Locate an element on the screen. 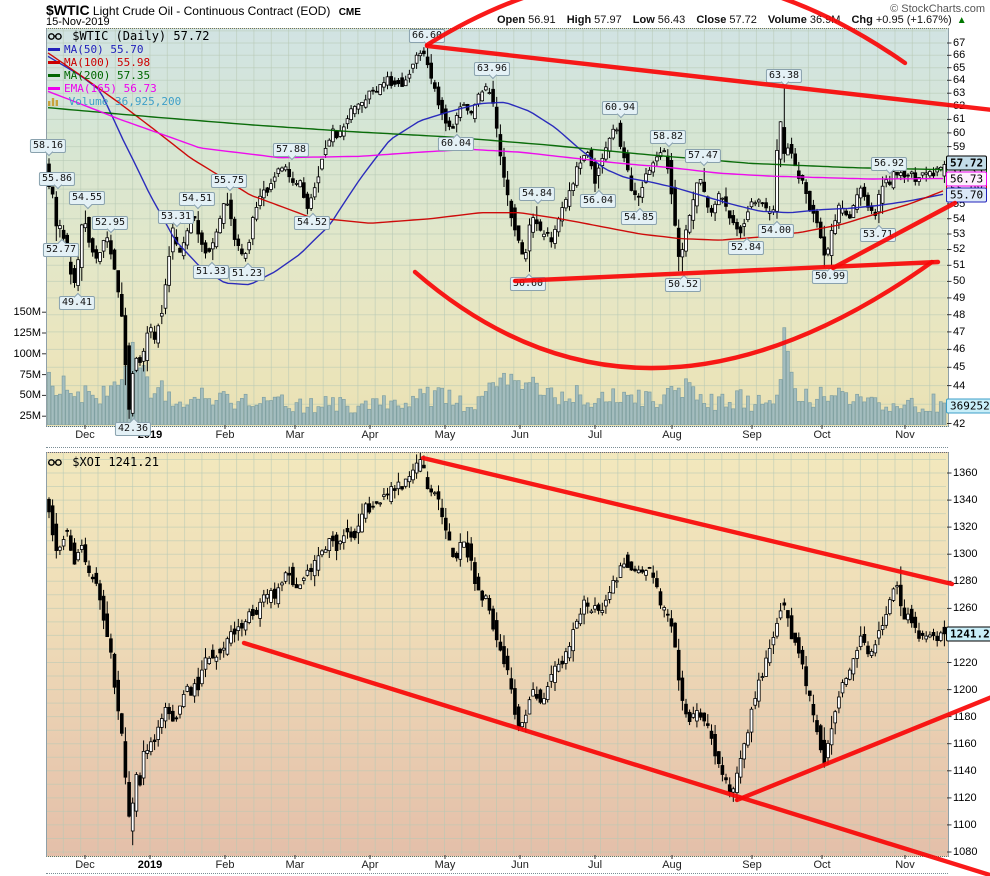 The height and width of the screenshot is (876, 990). low-label: Low is located at coordinates (643, 20).